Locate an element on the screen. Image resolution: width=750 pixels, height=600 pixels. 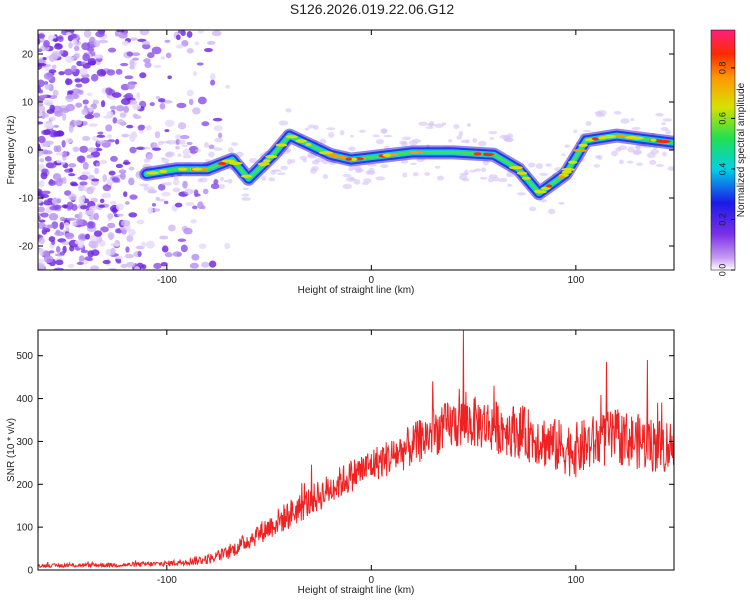
snr-y-tick-label: 200 is located at coordinates (24, 485).